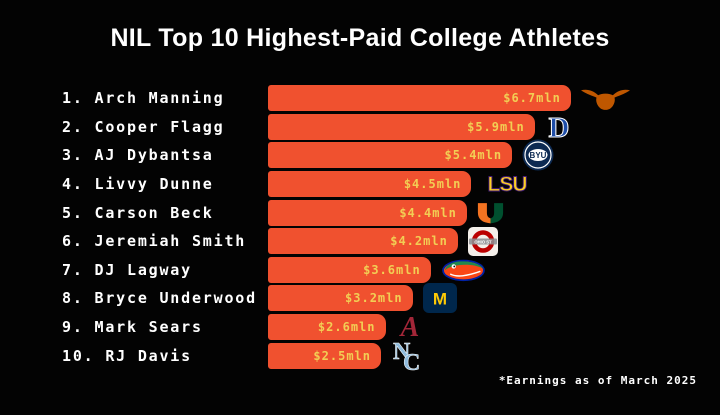 This screenshot has height=415, width=720. Describe the element at coordinates (402, 352) in the screenshot. I see `svg-text: N` at that location.